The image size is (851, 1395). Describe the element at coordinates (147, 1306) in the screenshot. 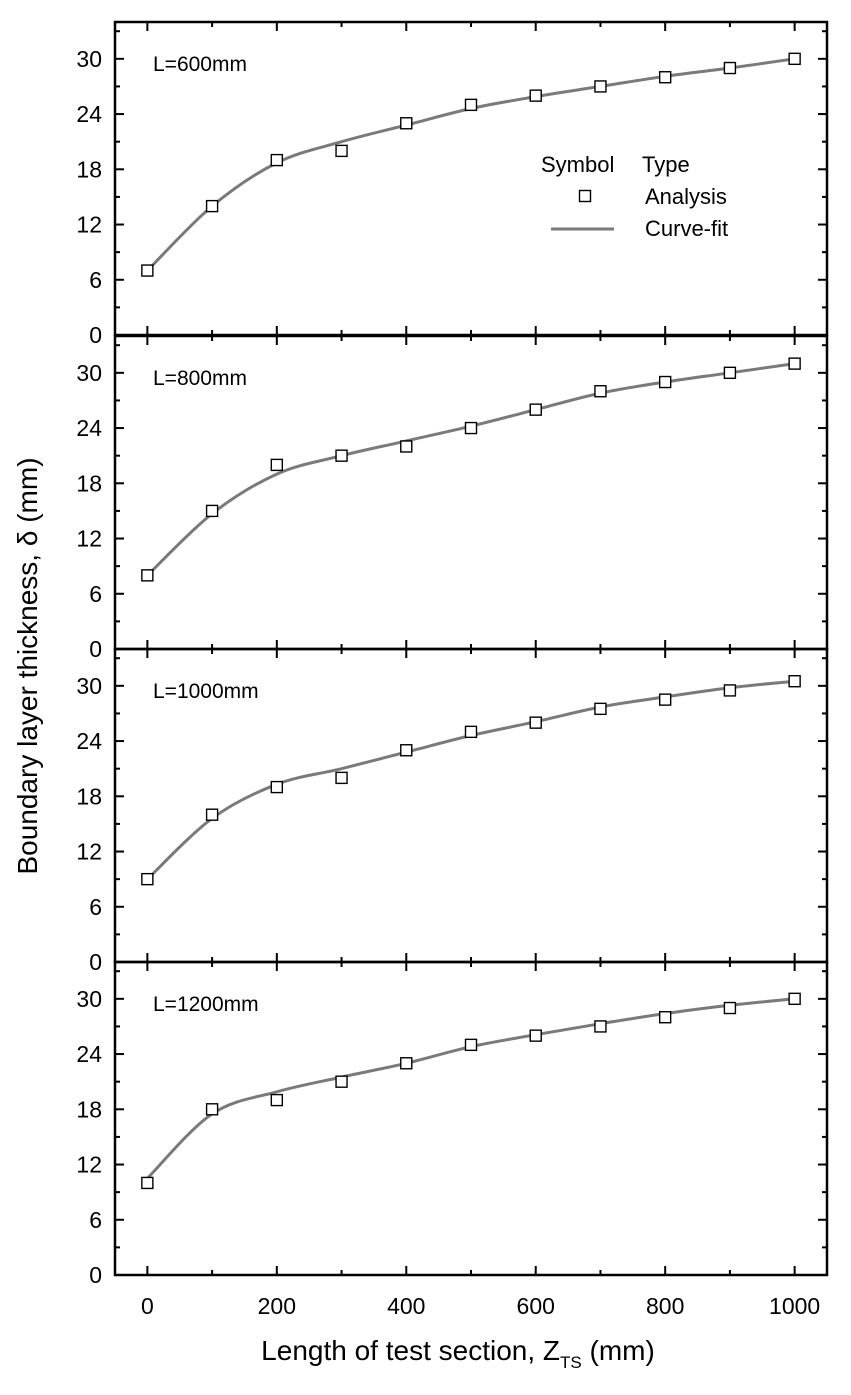

I see `x-tick-label: 0` at that location.